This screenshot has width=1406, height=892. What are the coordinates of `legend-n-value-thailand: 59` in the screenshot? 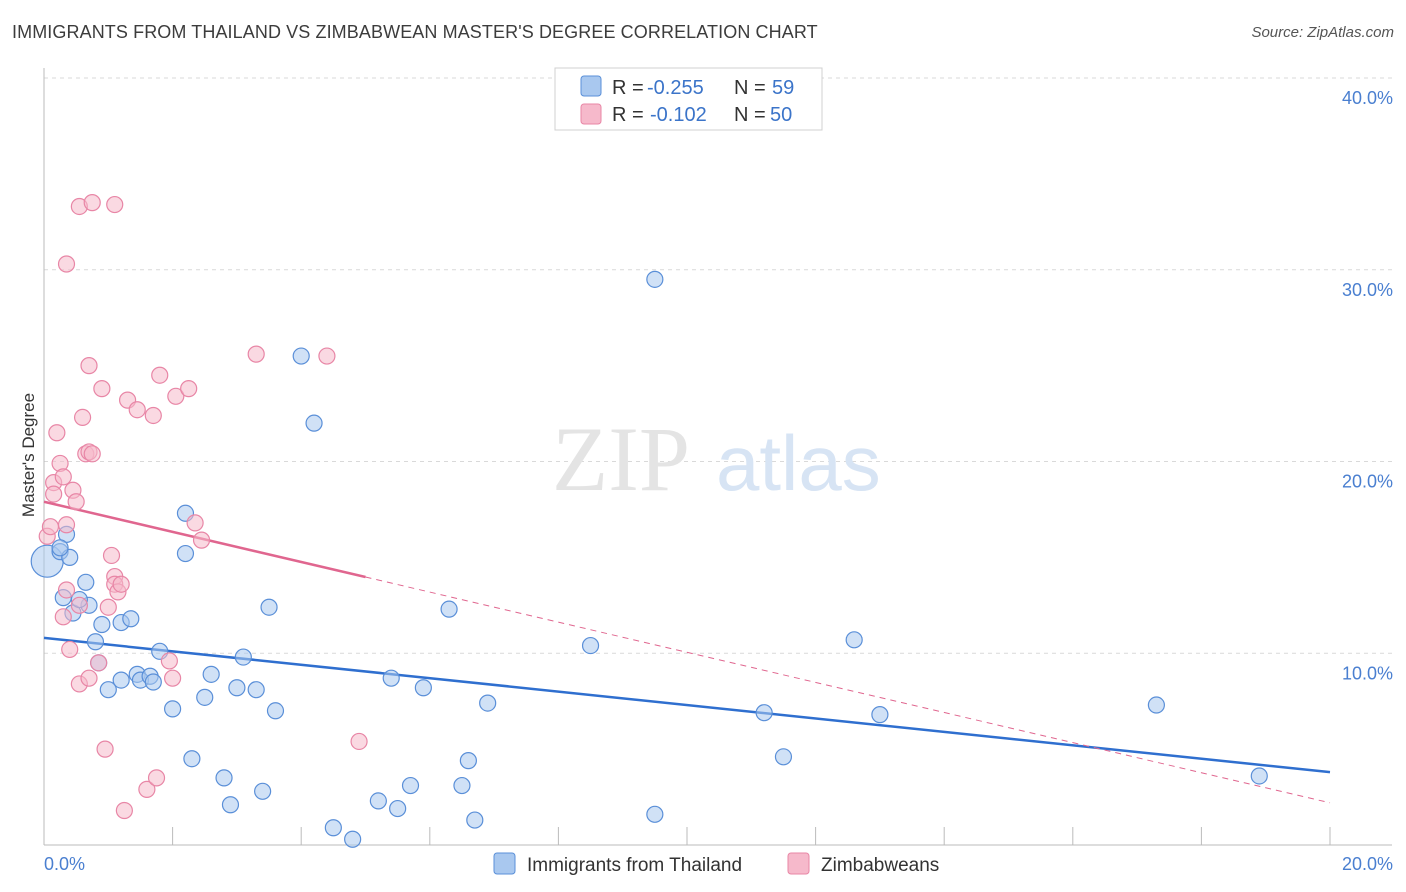 It's located at (783, 88).